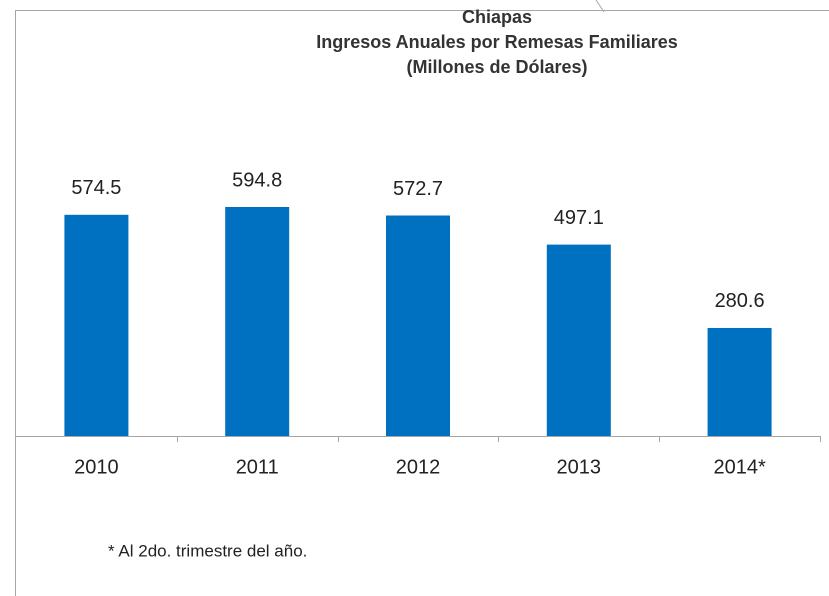 The width and height of the screenshot is (829, 596). What do you see at coordinates (497, 42) in the screenshot?
I see `chart-title: Ingresos Anuales por Remesas Familiares` at bounding box center [497, 42].